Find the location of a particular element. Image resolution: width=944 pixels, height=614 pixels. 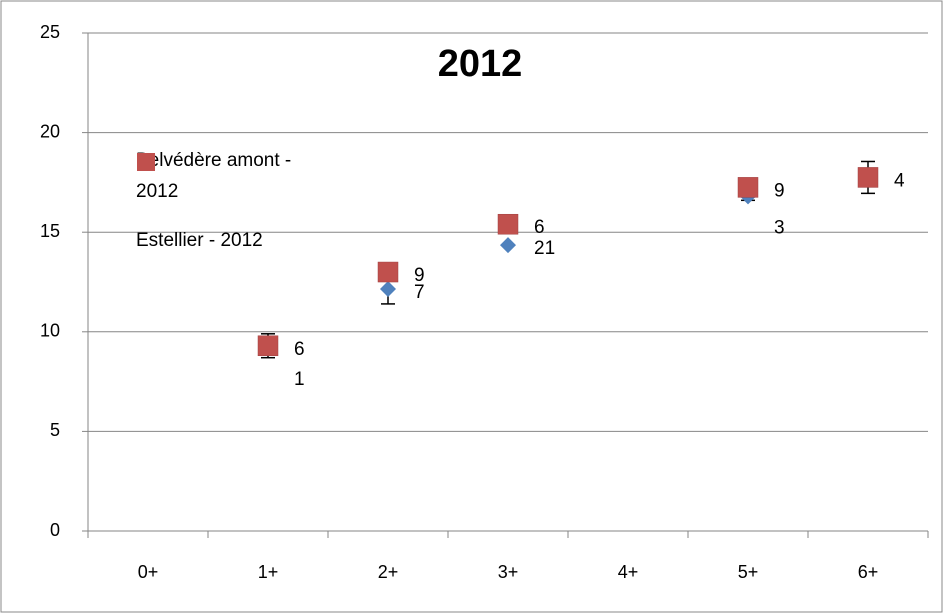

legend-symbol is located at coordinates (146, 162).